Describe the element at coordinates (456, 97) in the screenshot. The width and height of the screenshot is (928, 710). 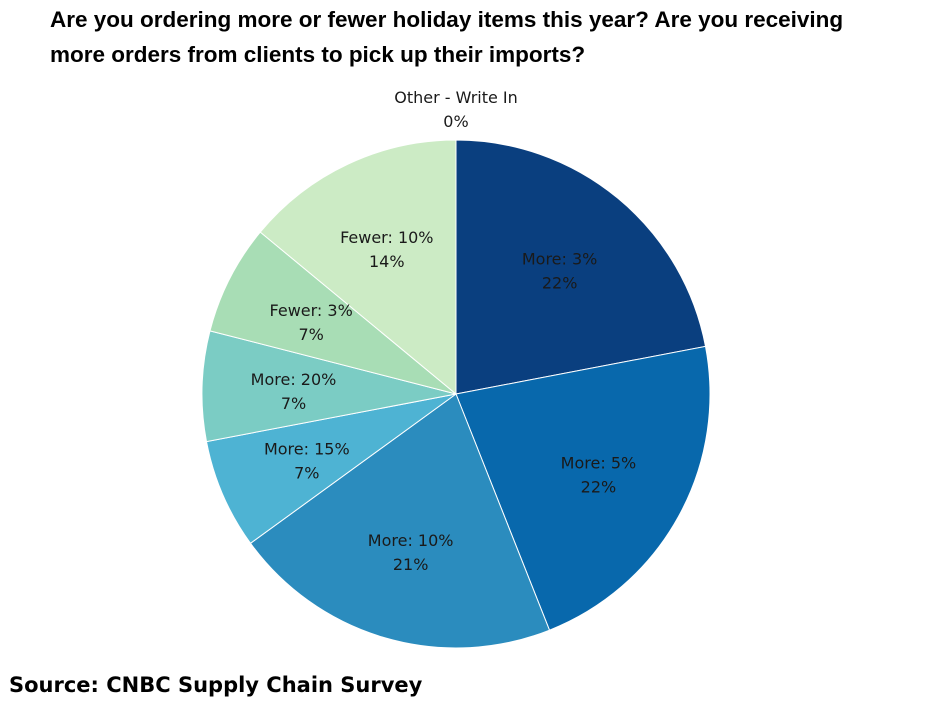
I see `label-other-write-in: Other - Write In` at that location.